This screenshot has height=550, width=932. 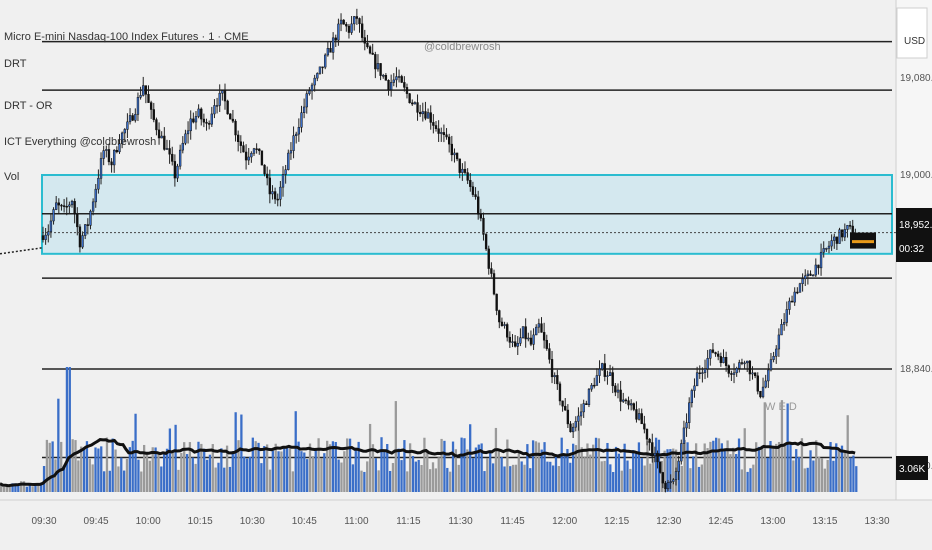 I want to click on y-tick-label: 19,000.00, so click(x=916, y=175).